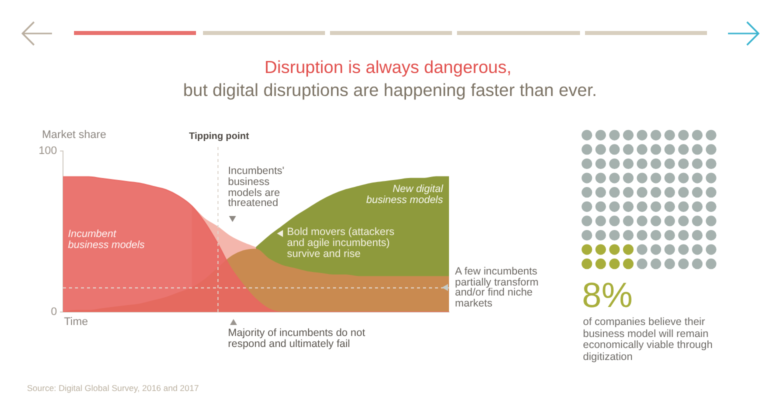 The width and height of the screenshot is (768, 404). I want to click on text: Majority of incumbents do not respond and ultimately fail, so click(297, 338).